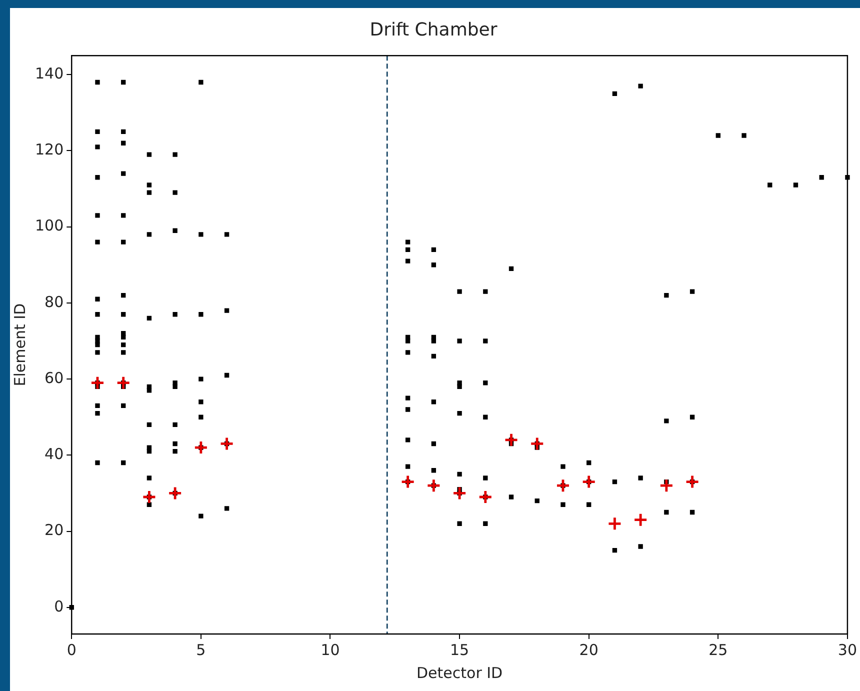 This screenshot has width=860, height=691. What do you see at coordinates (201, 649) in the screenshot?
I see `x-tick-label: 5` at bounding box center [201, 649].